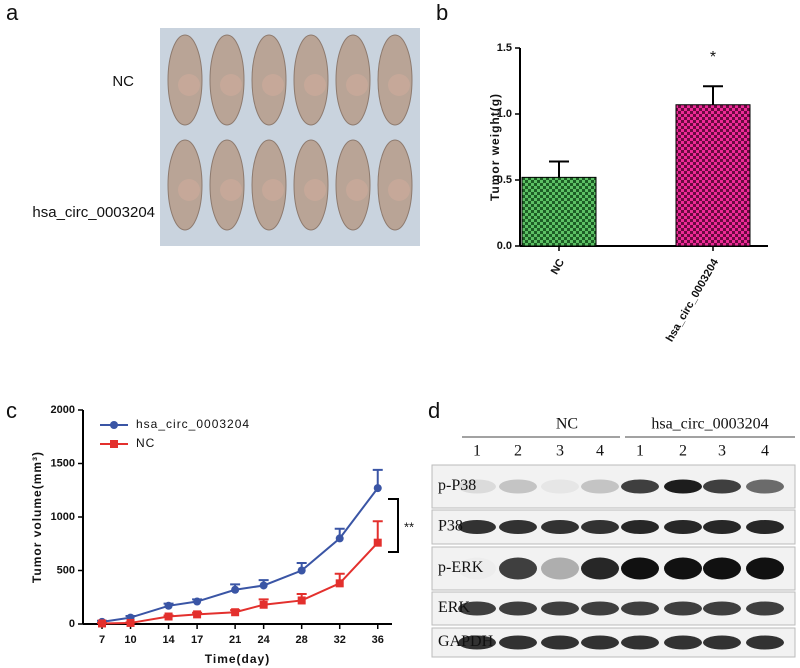 The height and width of the screenshot is (668, 800). Describe the element at coordinates (240, 555) in the screenshot. I see `line` at that location.